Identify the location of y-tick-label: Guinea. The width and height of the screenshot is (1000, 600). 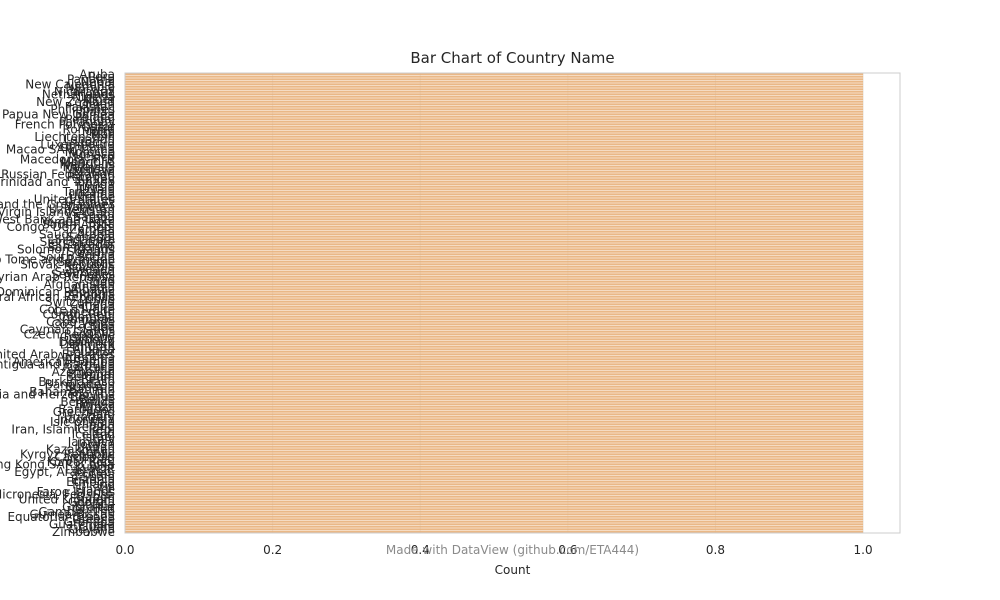
(93, 509).